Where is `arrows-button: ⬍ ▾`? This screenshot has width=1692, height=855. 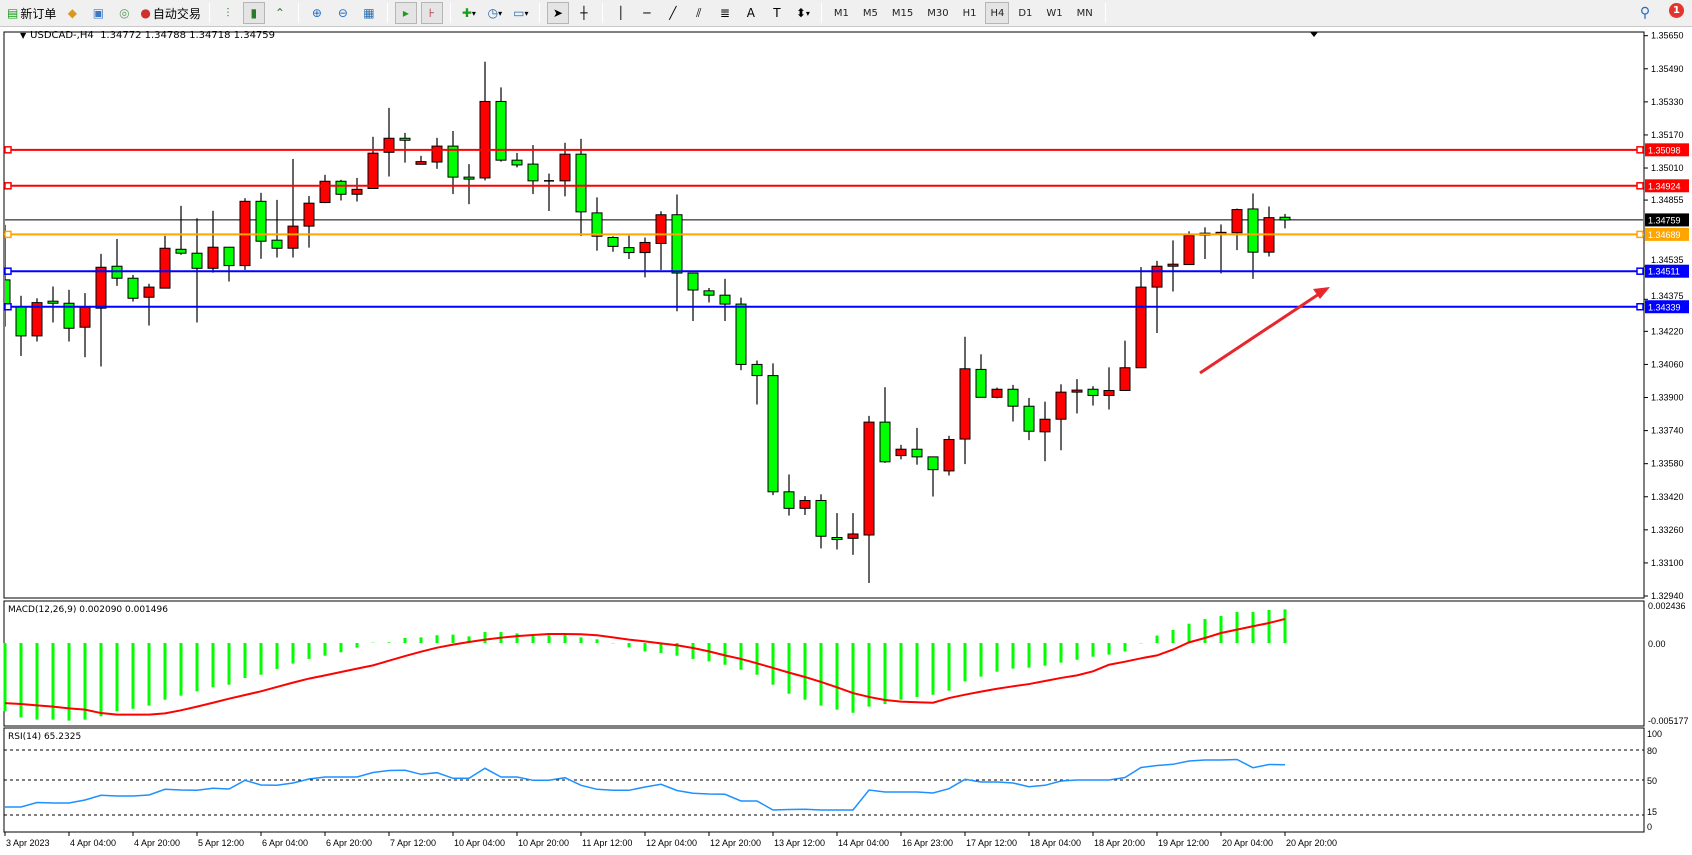 arrows-button: ⬍ ▾ is located at coordinates (803, 13).